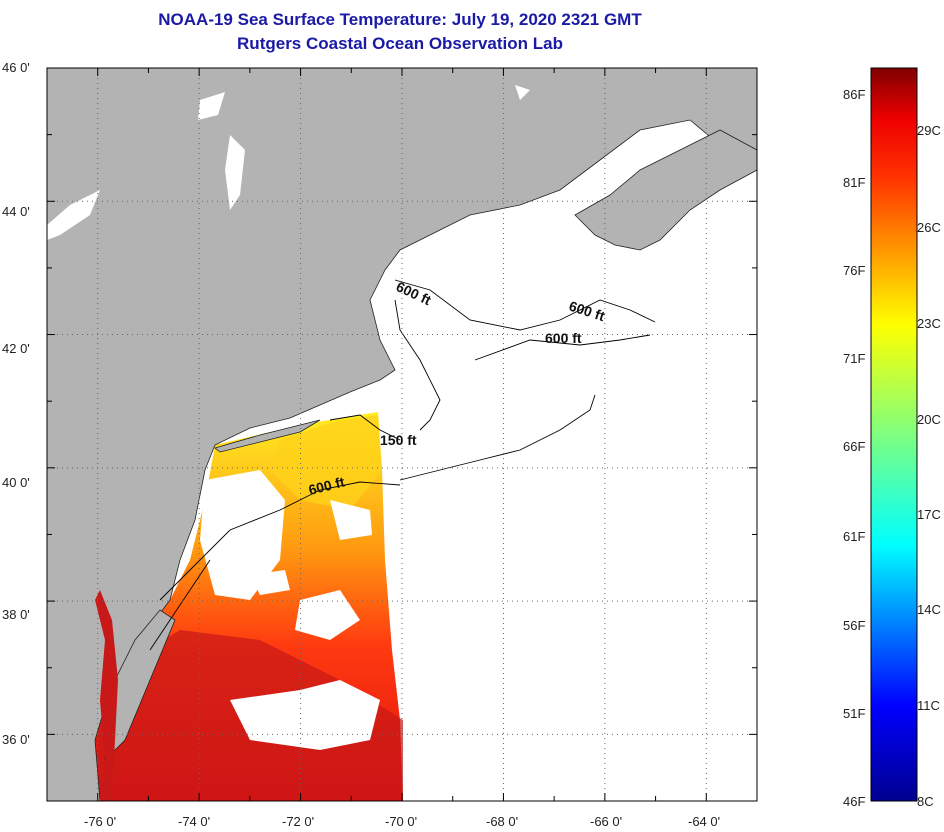  What do you see at coordinates (400, 43) in the screenshot?
I see `map-subtitle: Rutgers Coastal Ocean Observation Lab` at bounding box center [400, 43].